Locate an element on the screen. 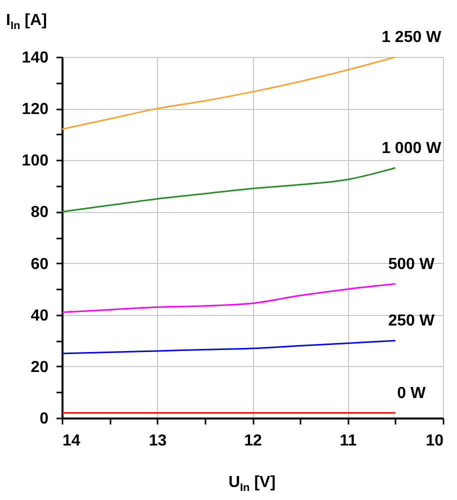 This screenshot has height=500, width=457. y-tick-label: 40 is located at coordinates (39, 315).